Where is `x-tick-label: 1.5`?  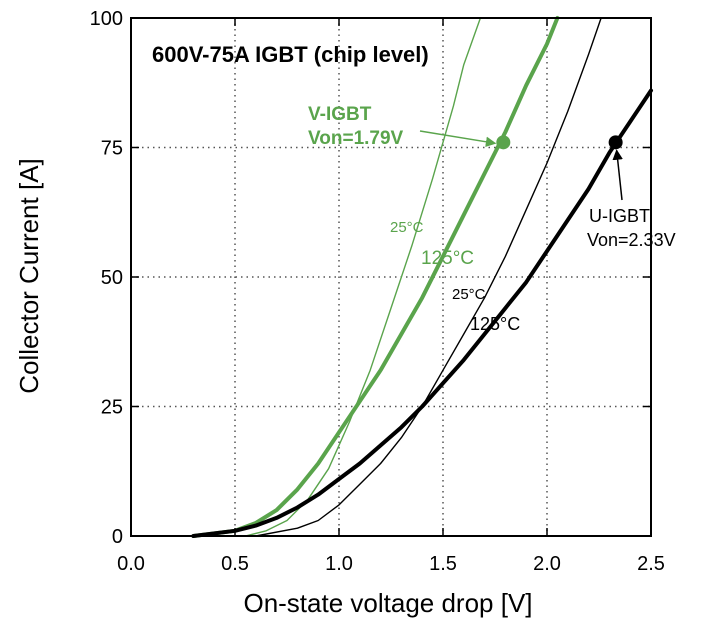
x-tick-label: 1.5 is located at coordinates (443, 564).